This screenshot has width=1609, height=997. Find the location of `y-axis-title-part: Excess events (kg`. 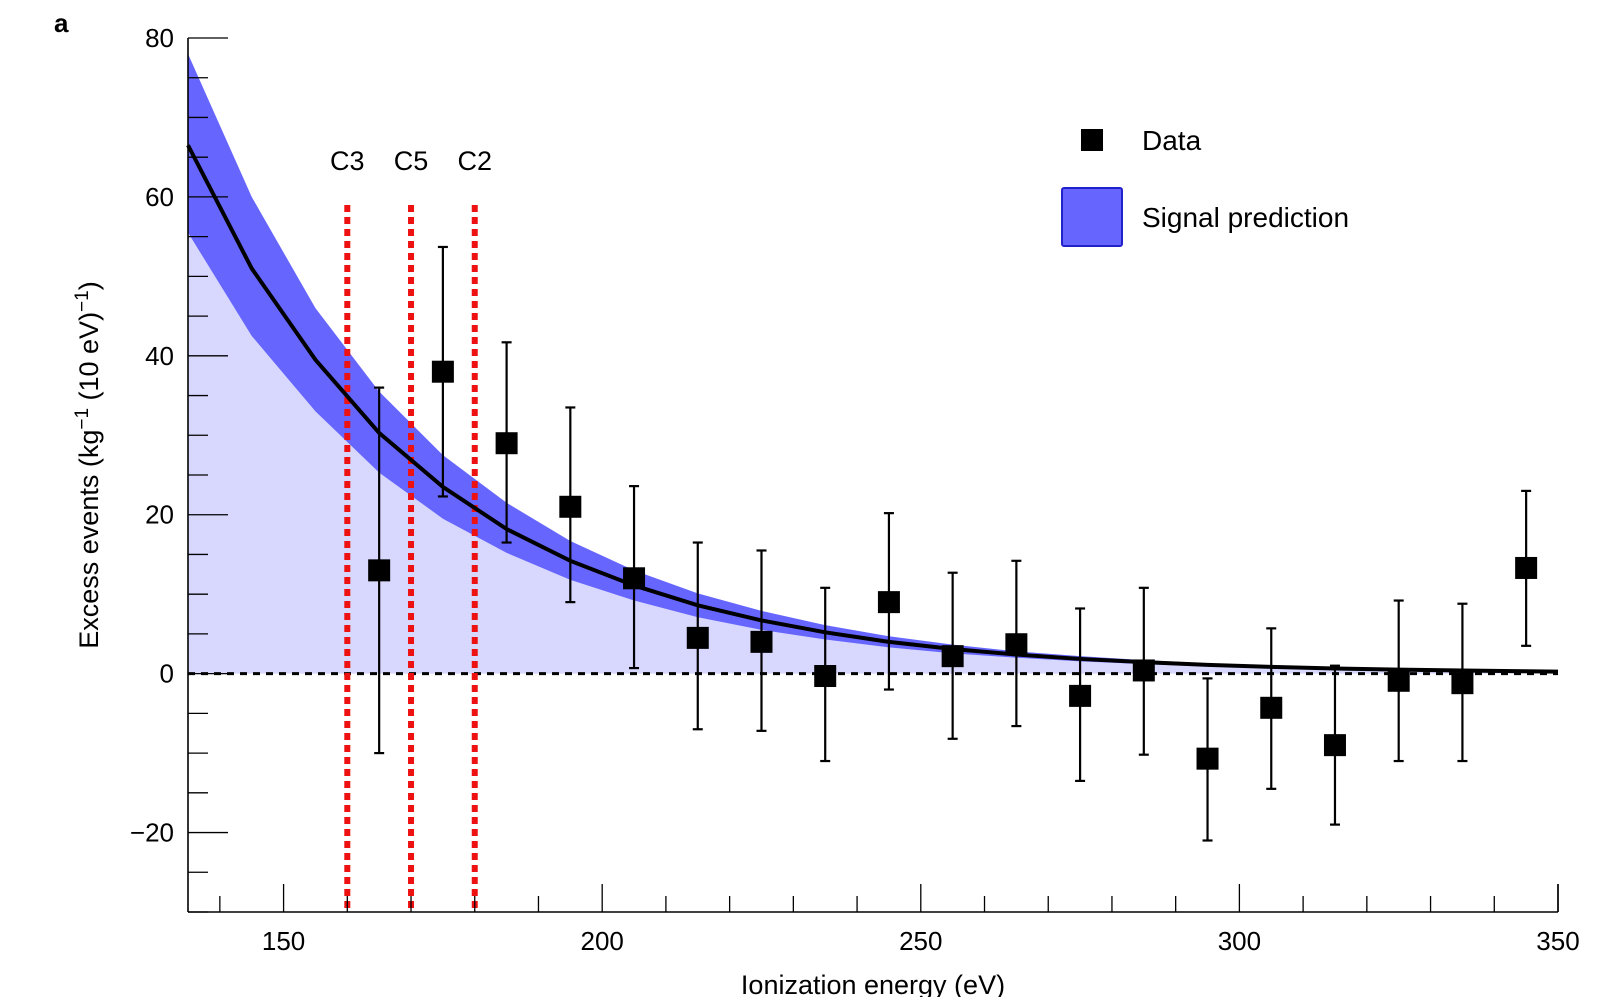

y-axis-title-part: Excess events (kg is located at coordinates (89, 539).